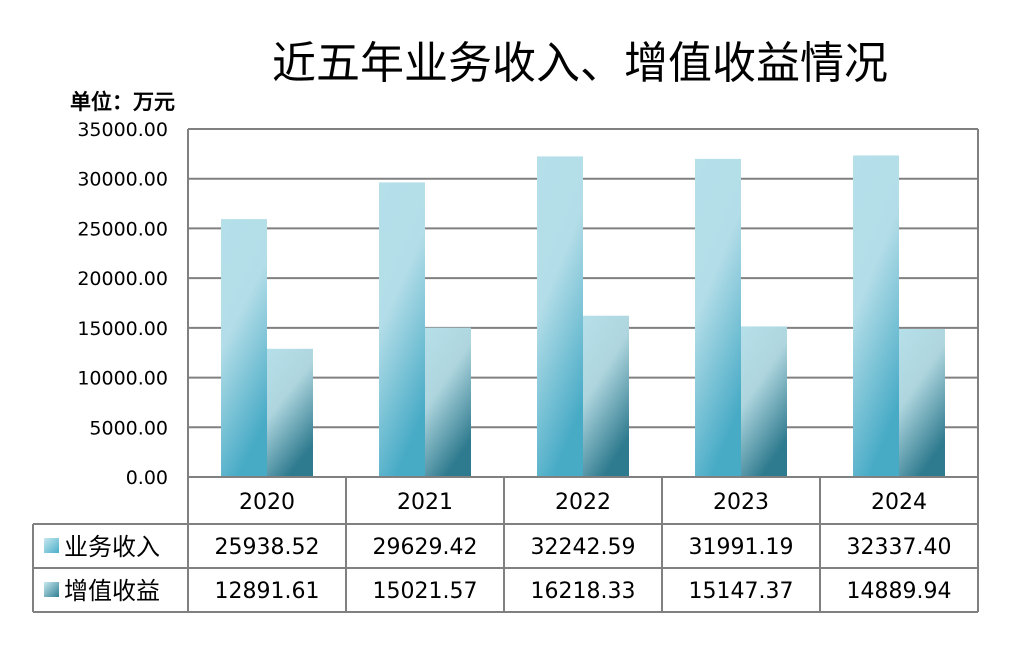 The width and height of the screenshot is (1015, 650). I want to click on y-tick-label: 25000.00, so click(122, 229).